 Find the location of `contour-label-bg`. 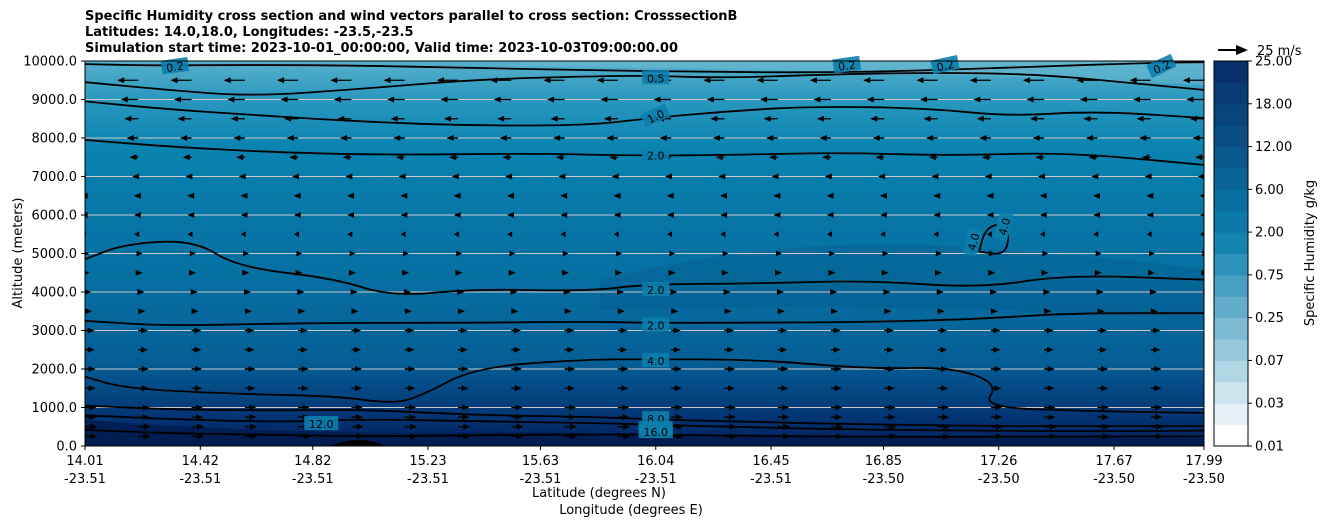

contour-label-bg is located at coordinates (656, 77).